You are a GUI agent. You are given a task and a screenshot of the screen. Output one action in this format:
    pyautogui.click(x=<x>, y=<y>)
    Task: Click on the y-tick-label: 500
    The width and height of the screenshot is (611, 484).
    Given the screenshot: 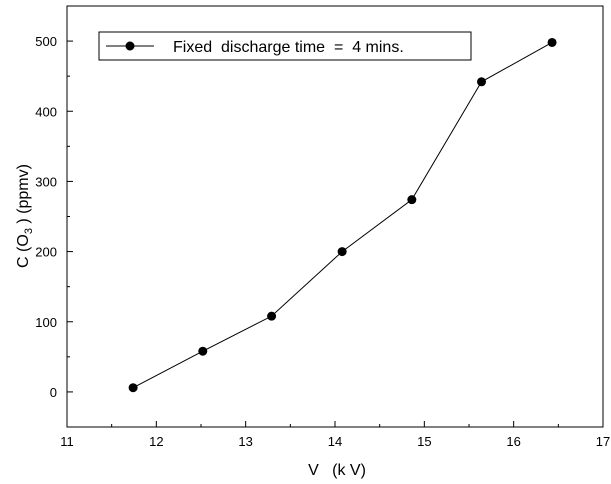 What is the action you would take?
    pyautogui.click(x=46, y=41)
    